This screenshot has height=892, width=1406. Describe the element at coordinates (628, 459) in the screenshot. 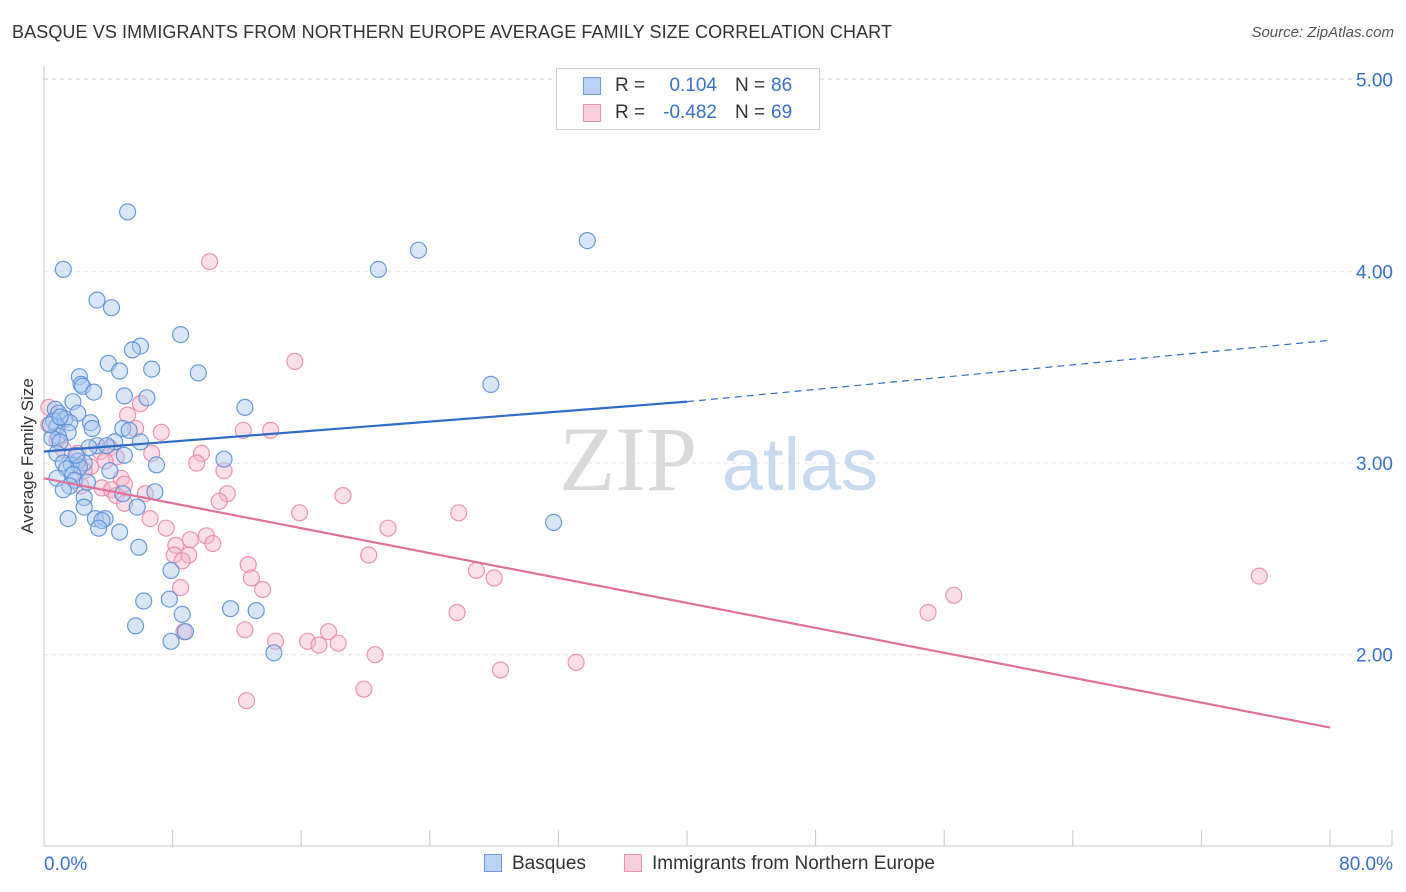

I see `watermark-zip: ZIP` at that location.